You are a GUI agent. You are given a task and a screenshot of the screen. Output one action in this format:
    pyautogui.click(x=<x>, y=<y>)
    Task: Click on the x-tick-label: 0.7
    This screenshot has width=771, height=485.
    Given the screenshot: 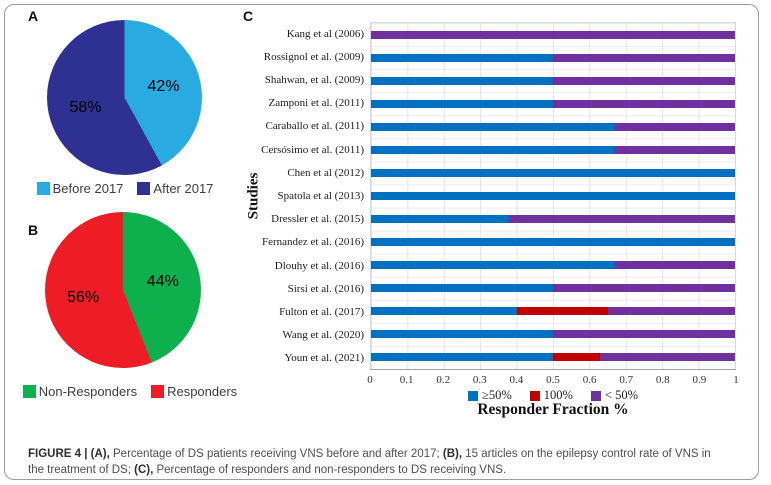 What is the action you would take?
    pyautogui.click(x=626, y=380)
    